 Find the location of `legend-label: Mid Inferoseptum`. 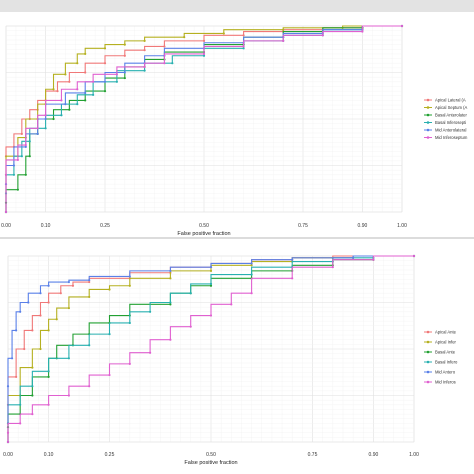

legend-label: Mid Inferoseptum is located at coordinates (451, 137).